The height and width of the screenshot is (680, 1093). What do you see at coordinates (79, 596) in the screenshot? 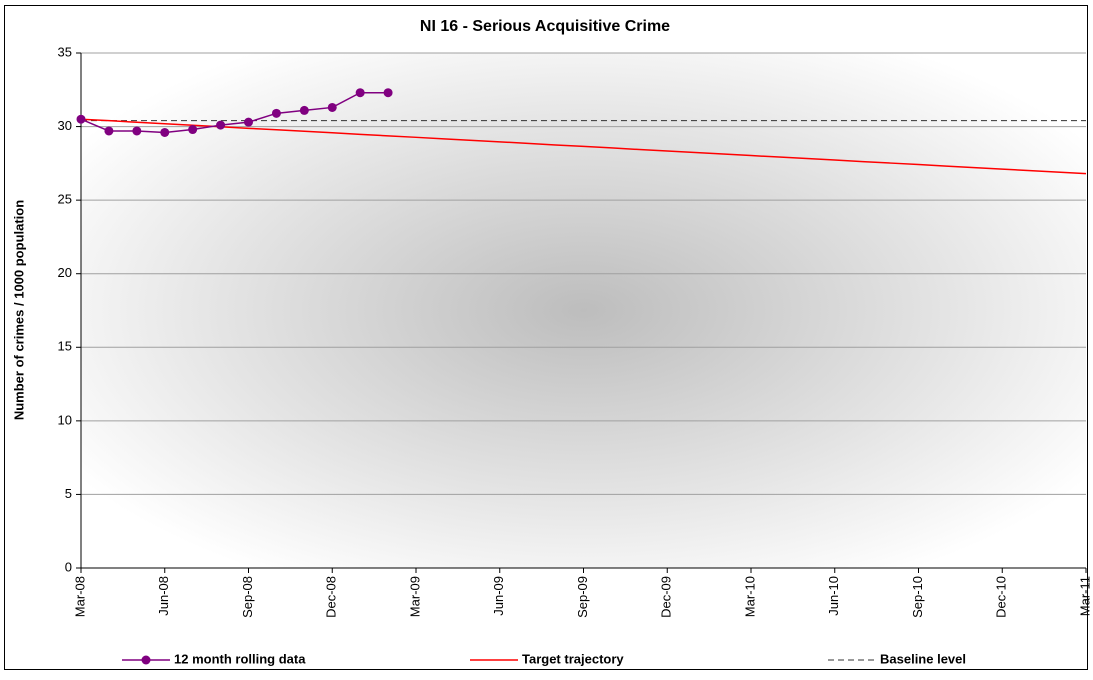
I see `x-tick-label: Mar-08` at bounding box center [79, 596].